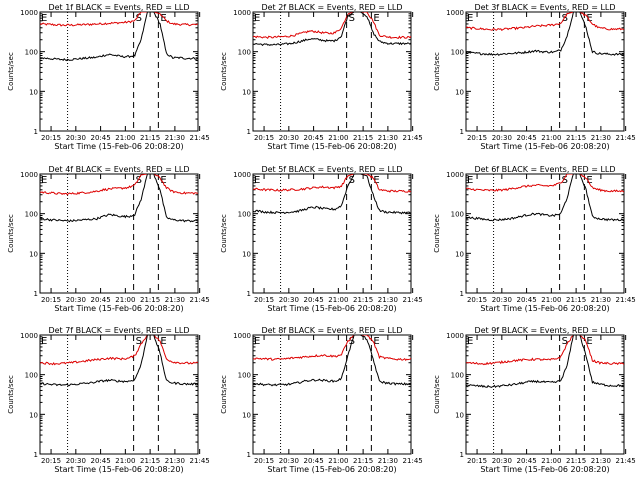 This screenshot has width=640, height=480. What do you see at coordinates (118, 169) in the screenshot?
I see `panel-title: Det 4f BLACK = Events, RED = LLD` at bounding box center [118, 169].